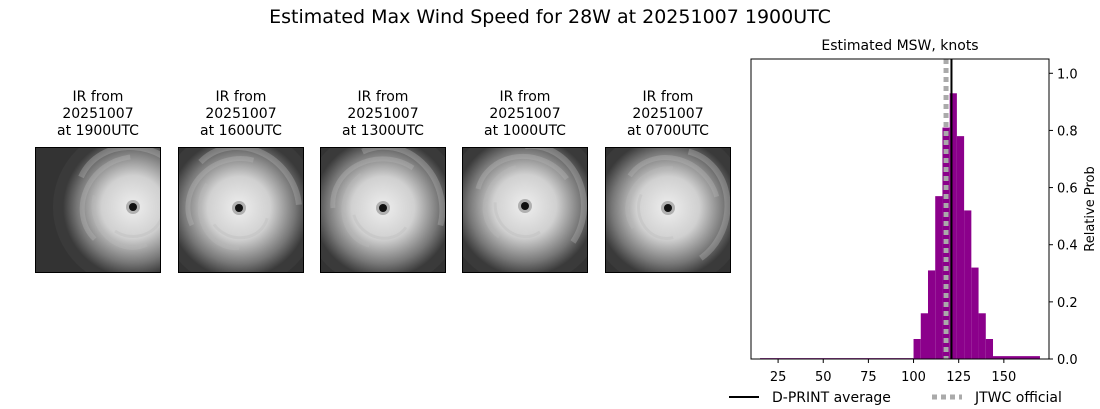 The image size is (1100, 409). What do you see at coordinates (1067, 246) in the screenshot?
I see `y-tick-label: 0.4` at bounding box center [1067, 246].